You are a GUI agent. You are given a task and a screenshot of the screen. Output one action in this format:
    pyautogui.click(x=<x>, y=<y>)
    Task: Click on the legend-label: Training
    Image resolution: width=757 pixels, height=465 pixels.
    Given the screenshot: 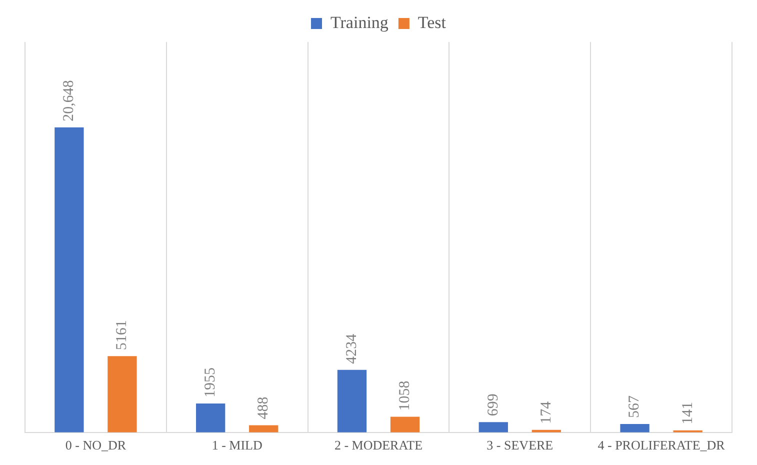 What is the action you would take?
    pyautogui.click(x=359, y=22)
    